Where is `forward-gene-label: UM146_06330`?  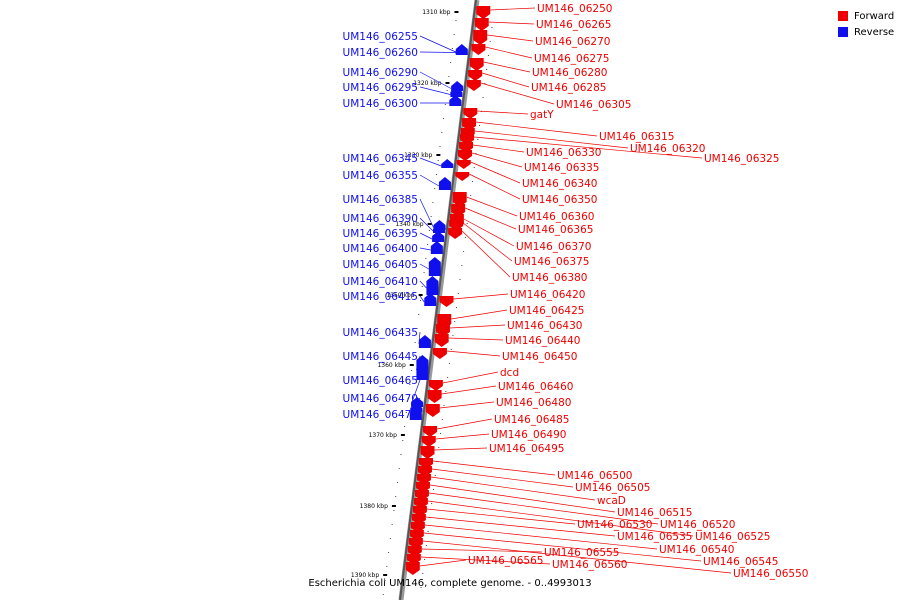 forward-gene-label: UM146_06330 is located at coordinates (563, 153).